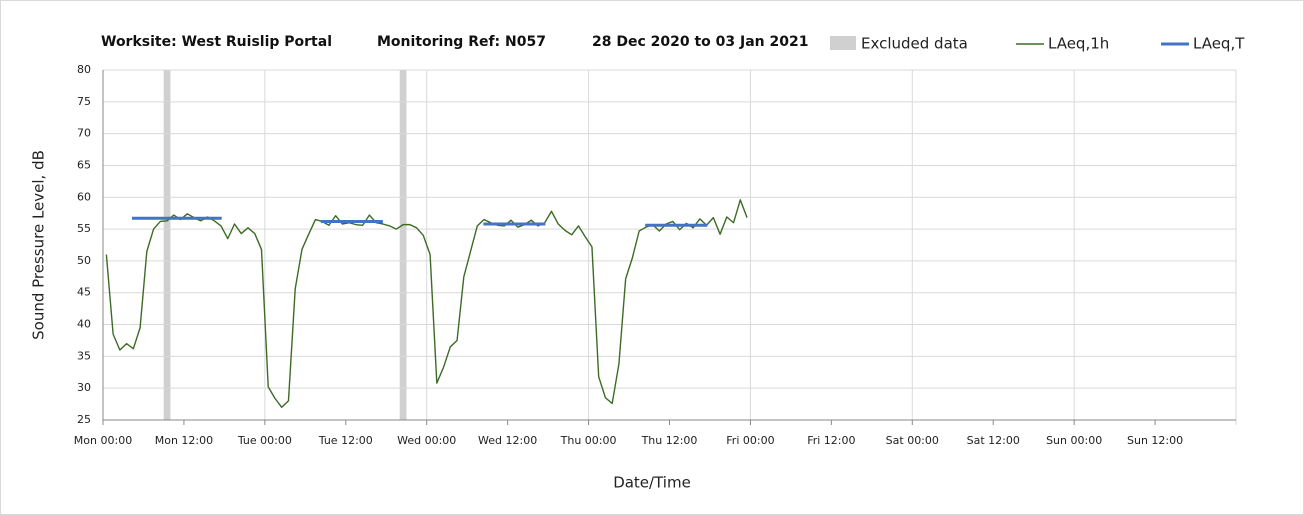 The width and height of the screenshot is (1304, 515). I want to click on y-tick-label: 25, so click(84, 419).